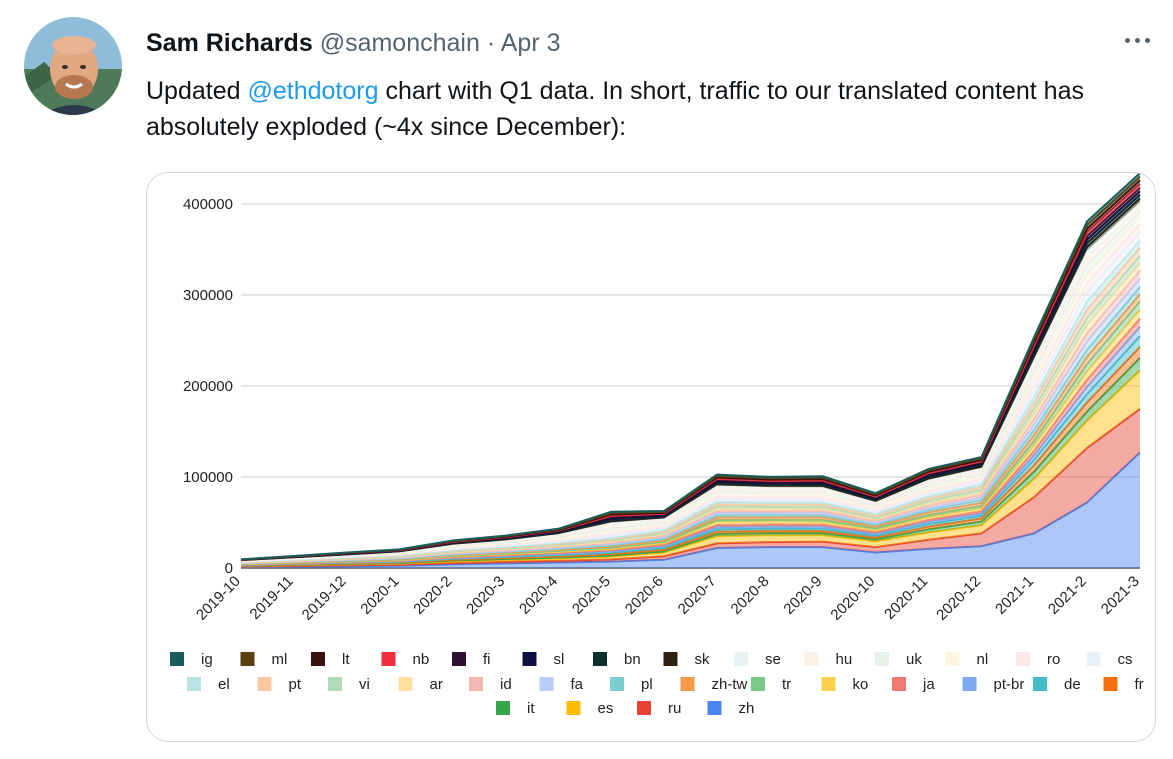 The width and height of the screenshot is (1173, 759). Describe the element at coordinates (747, 708) in the screenshot. I see `legend-label: zh` at that location.